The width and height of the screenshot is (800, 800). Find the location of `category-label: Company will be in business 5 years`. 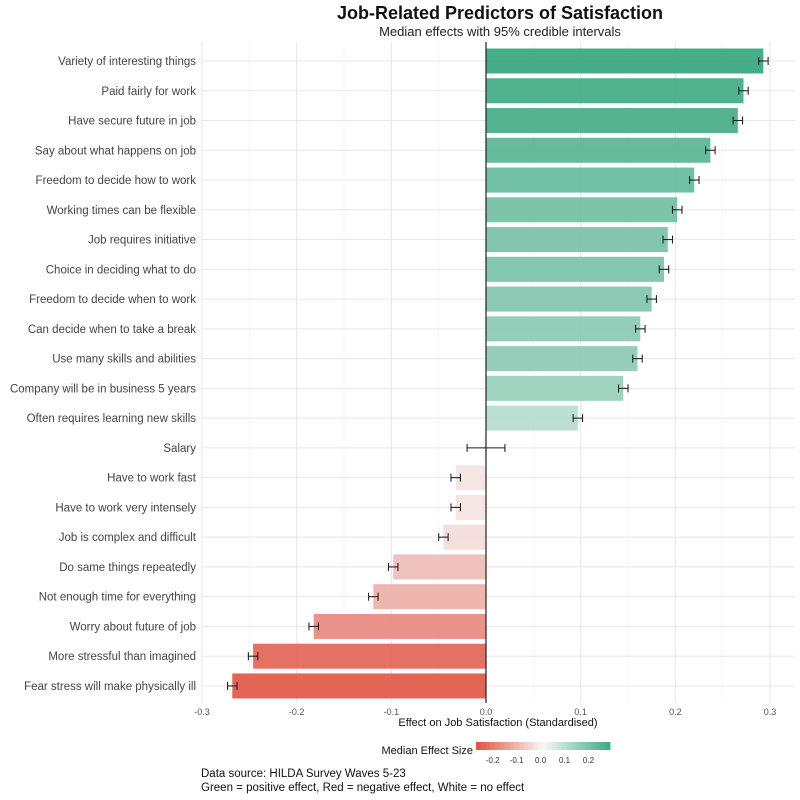

category-label: Company will be in business 5 years is located at coordinates (103, 389).